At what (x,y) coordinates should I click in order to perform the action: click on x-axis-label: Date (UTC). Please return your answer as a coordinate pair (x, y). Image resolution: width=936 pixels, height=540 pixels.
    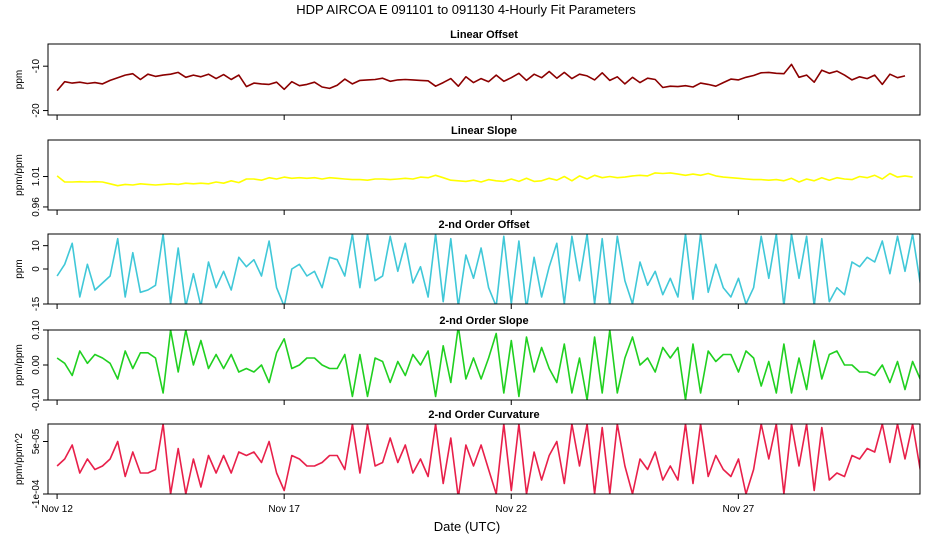
    Looking at the image, I should click on (467, 526).